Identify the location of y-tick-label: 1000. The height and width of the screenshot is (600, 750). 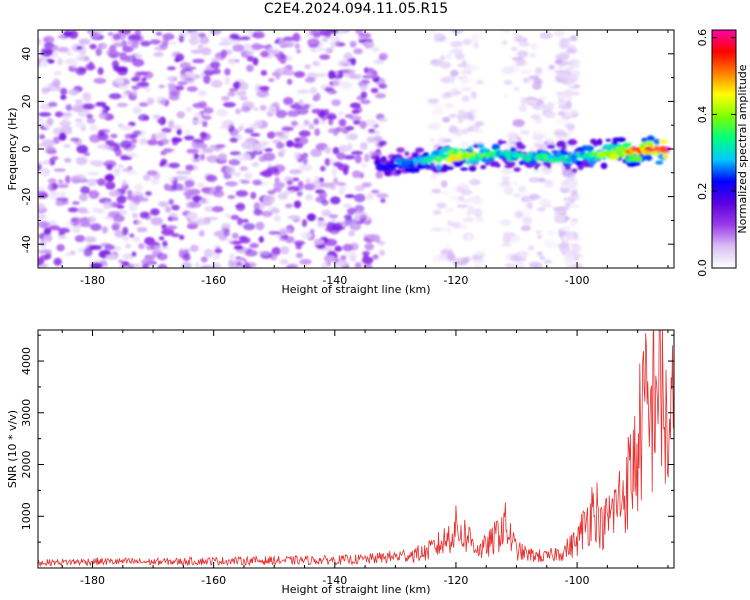
(26, 516).